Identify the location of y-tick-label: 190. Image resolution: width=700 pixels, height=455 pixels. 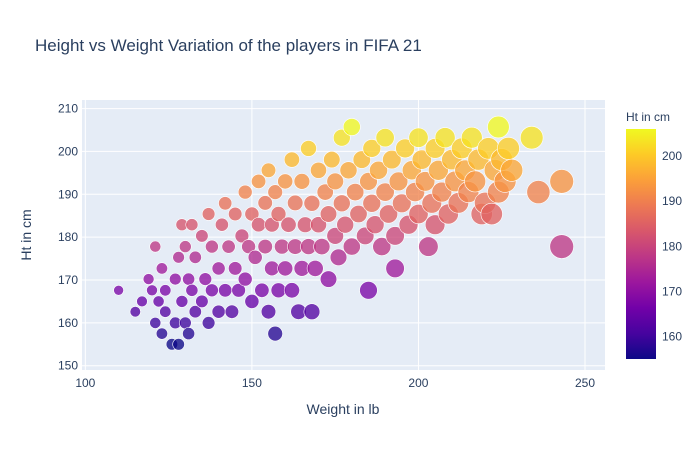
(68, 194).